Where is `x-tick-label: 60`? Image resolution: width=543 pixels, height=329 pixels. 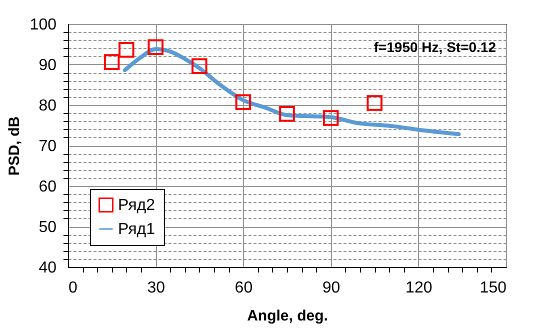
x-tick-label: 60 is located at coordinates (243, 288).